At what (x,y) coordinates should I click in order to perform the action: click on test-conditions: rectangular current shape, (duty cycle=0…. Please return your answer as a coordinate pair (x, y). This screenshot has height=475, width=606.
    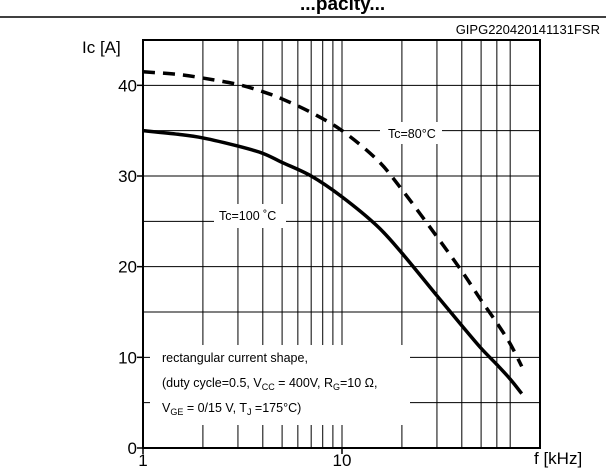
    Looking at the image, I should click on (269, 384).